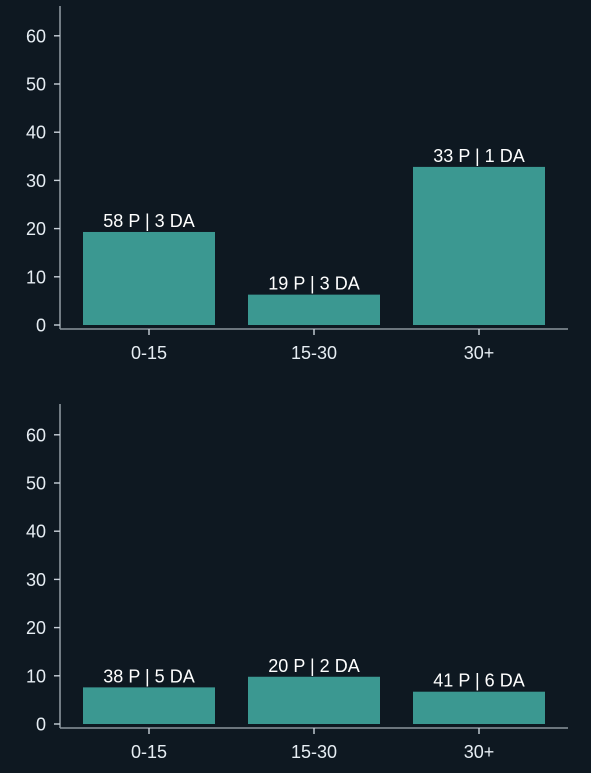  Describe the element at coordinates (478, 681) in the screenshot. I see `bar-data-label: 41 P | 6 DA` at that location.